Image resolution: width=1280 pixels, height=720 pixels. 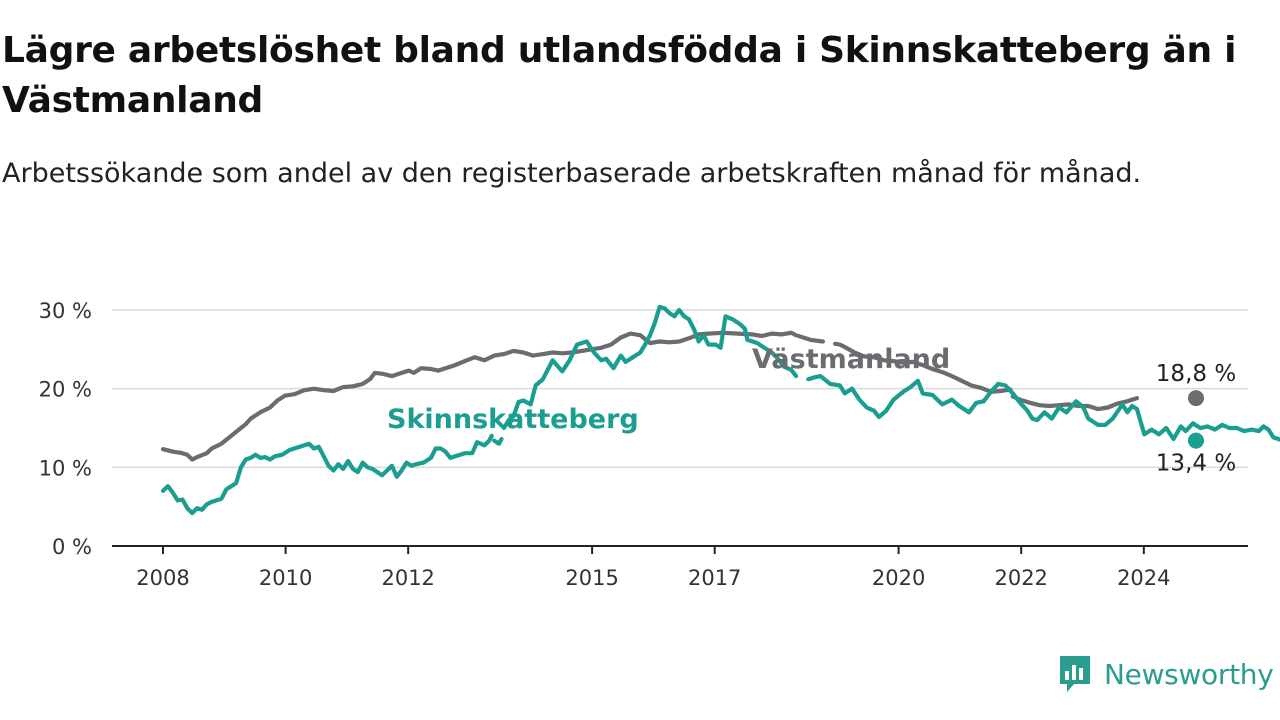 What do you see at coordinates (65, 311) in the screenshot?
I see `y-tick-label: 30 %` at bounding box center [65, 311].